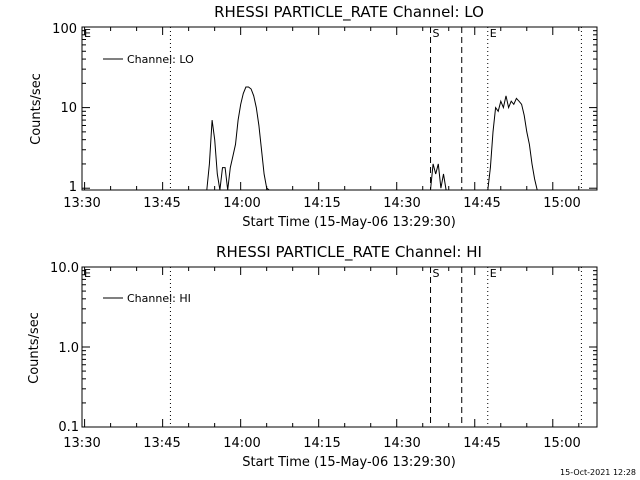 The width and height of the screenshot is (640, 480). I want to click on panel-lo-xlabel: Start Time (15-May-06 13:29:30), so click(349, 222).